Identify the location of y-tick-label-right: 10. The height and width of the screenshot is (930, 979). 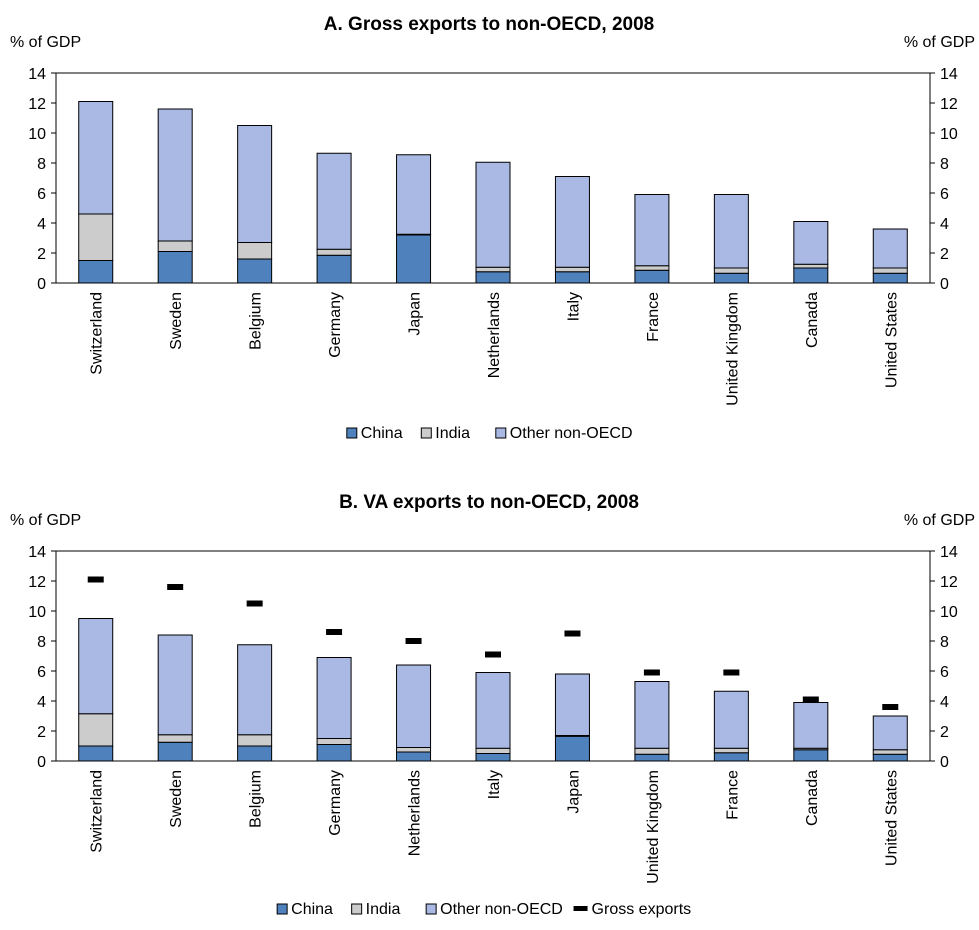
(949, 134).